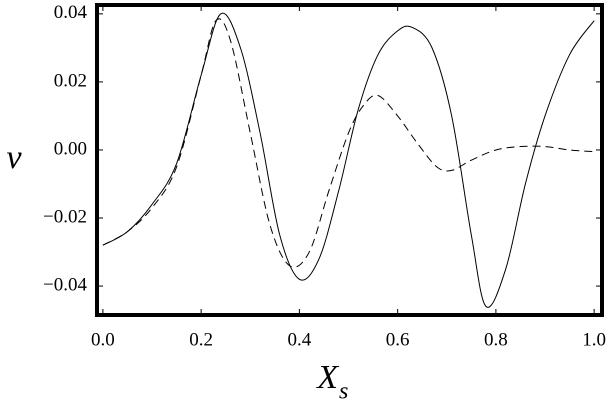 Image resolution: width=609 pixels, height=408 pixels. I want to click on x-axis-label: X, so click(327, 377).